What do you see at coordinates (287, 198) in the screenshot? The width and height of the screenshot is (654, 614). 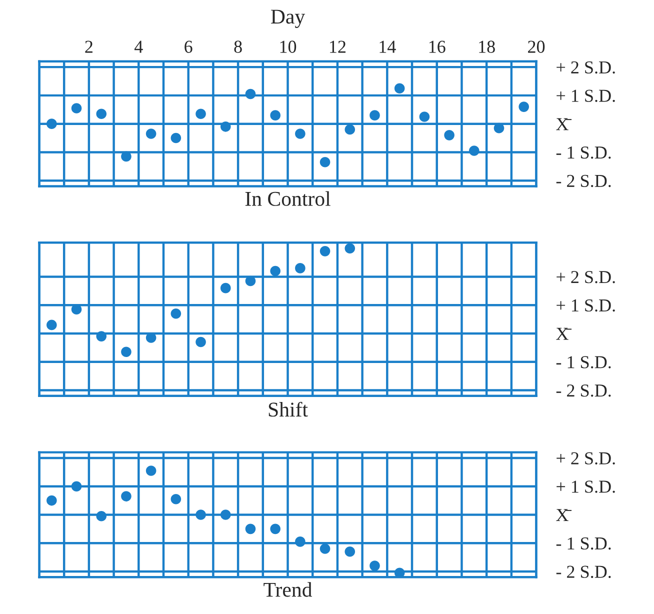 I see `text: In Control` at bounding box center [287, 198].